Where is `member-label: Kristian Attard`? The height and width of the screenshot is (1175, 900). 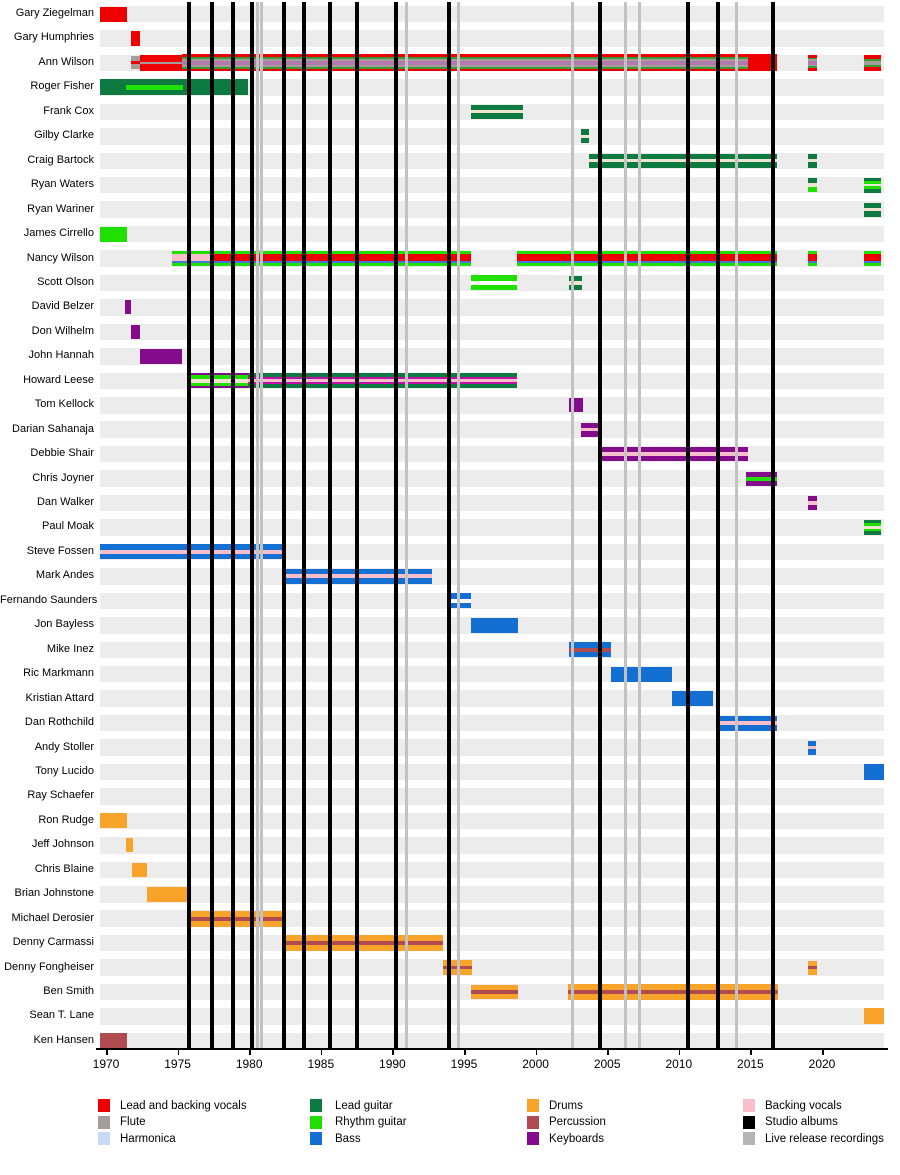
member-label: Kristian Attard is located at coordinates (59, 697).